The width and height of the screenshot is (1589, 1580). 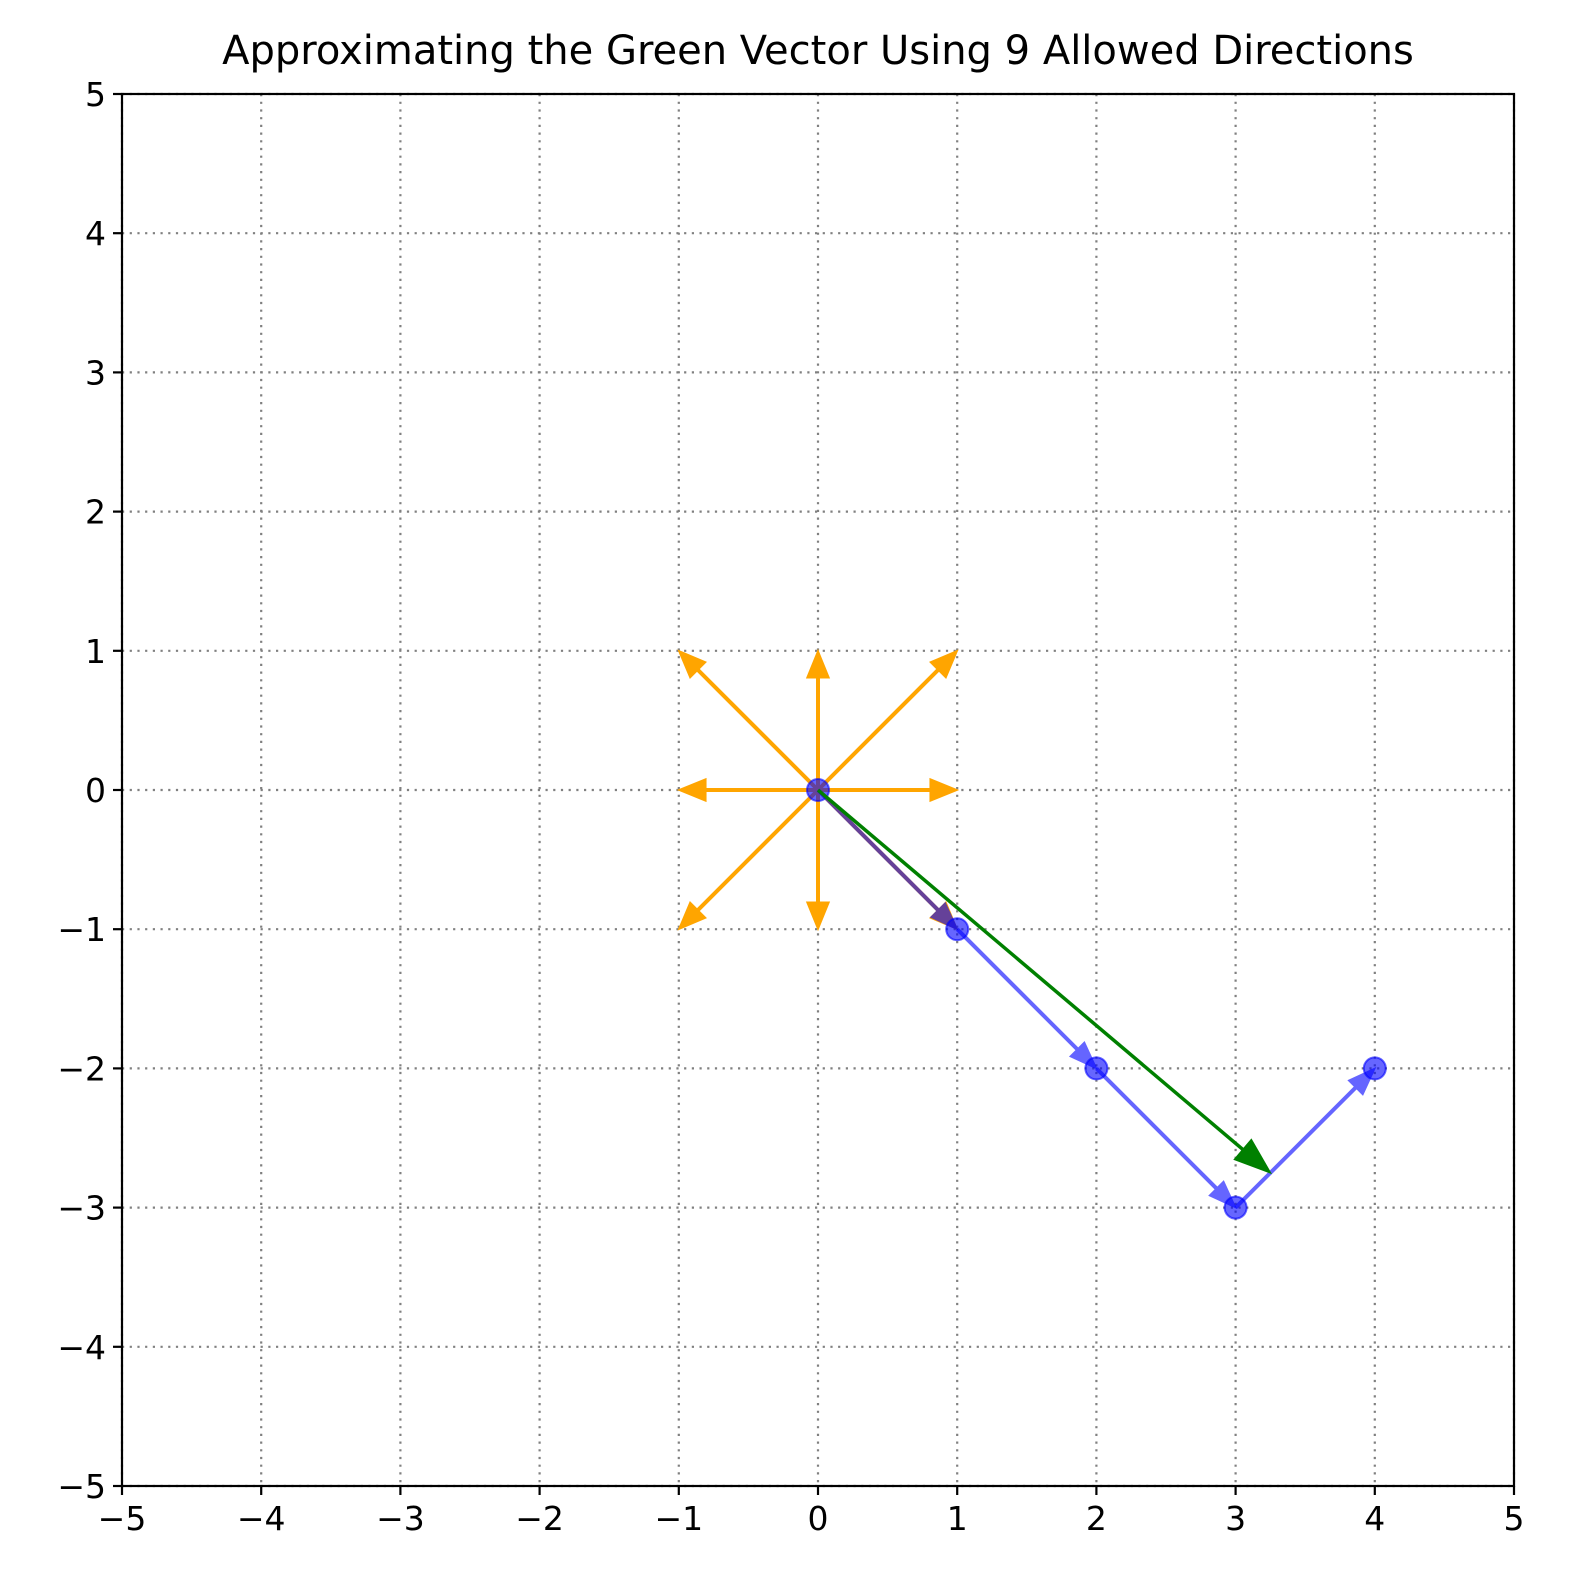 What do you see at coordinates (1235, 1518) in the screenshot?
I see `x-tick-label: 3` at bounding box center [1235, 1518].